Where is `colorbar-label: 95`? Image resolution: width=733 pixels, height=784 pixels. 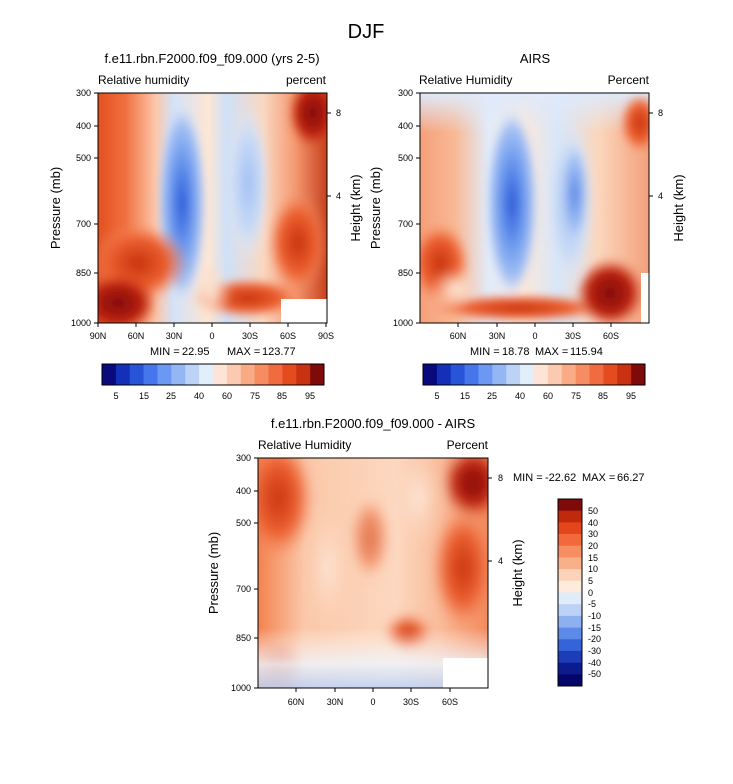
colorbar-label: 95 is located at coordinates (310, 396).